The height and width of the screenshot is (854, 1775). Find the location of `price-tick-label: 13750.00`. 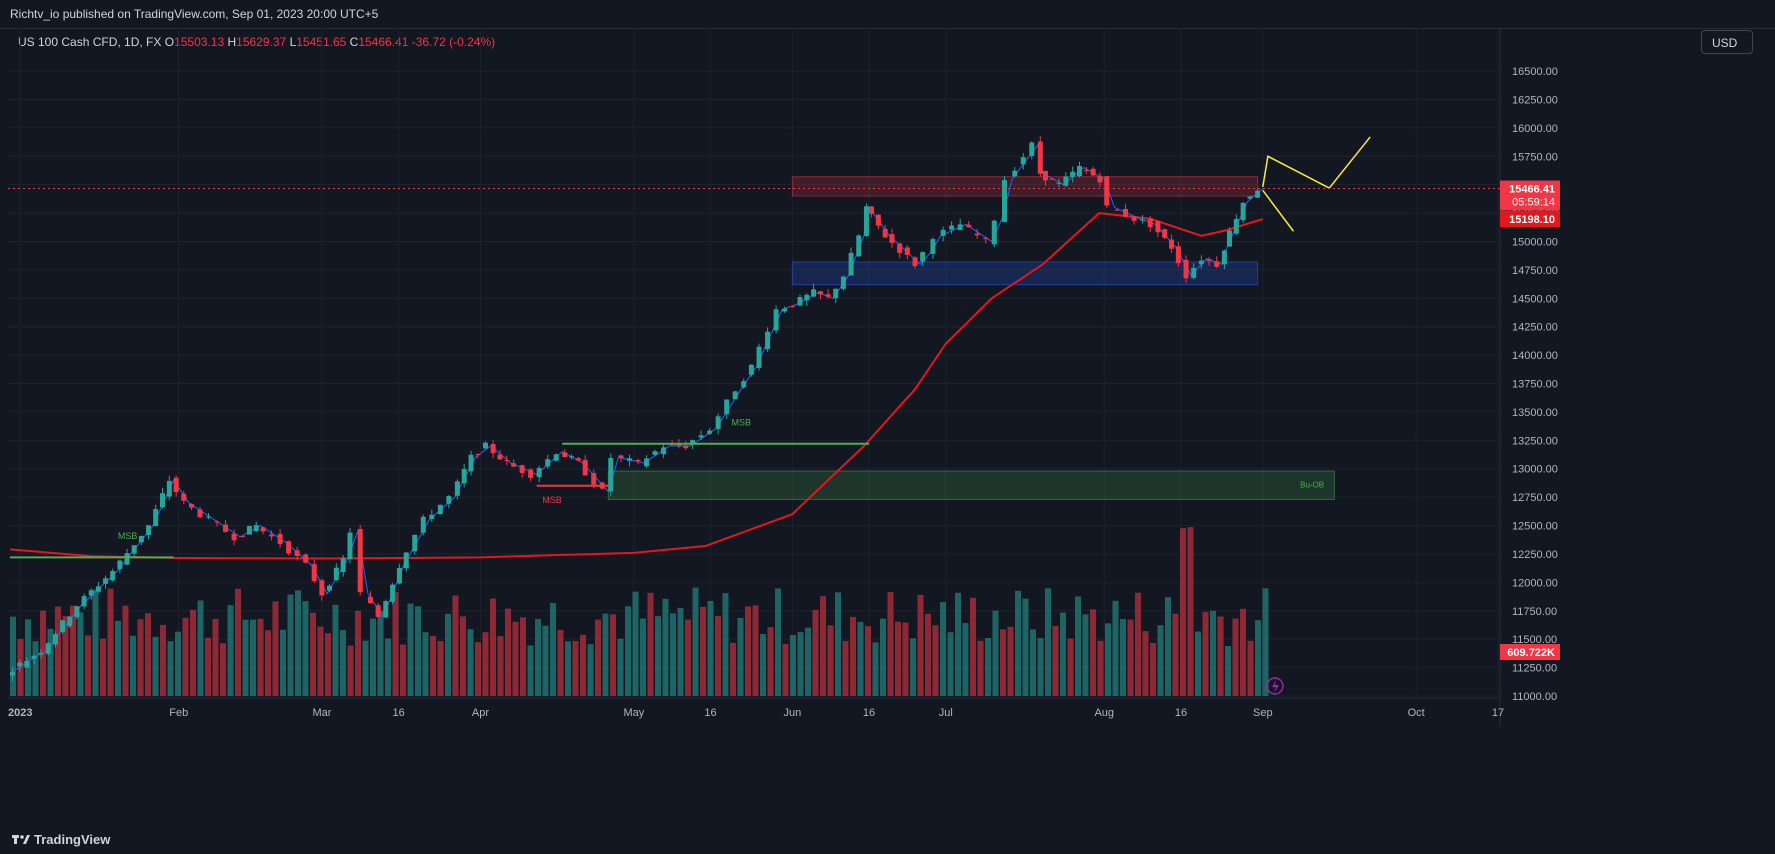

price-tick-label: 13750.00 is located at coordinates (1535, 385).